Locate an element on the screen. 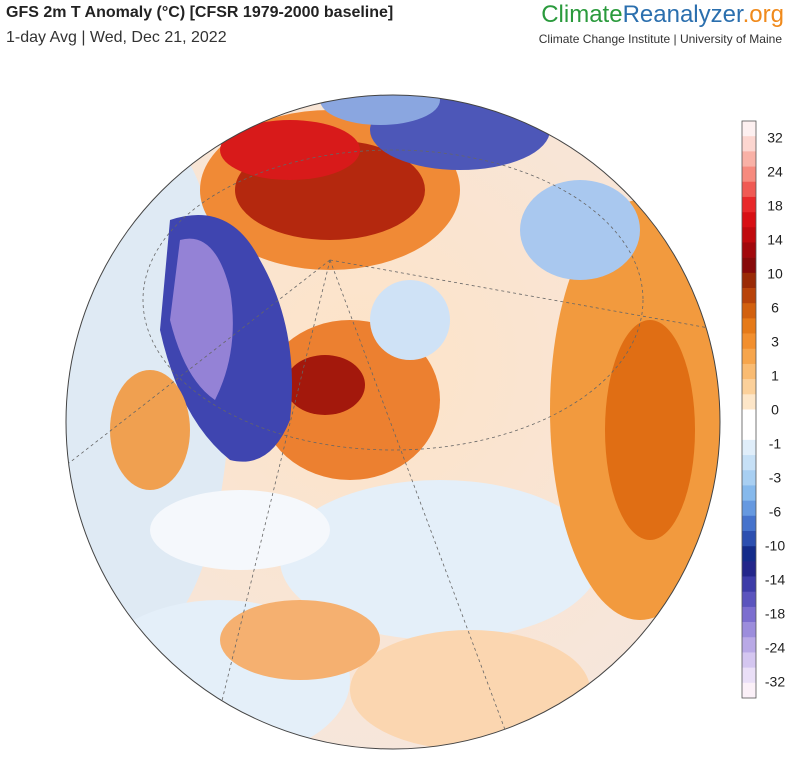 The image size is (800, 779). logo-part: Climate is located at coordinates (581, 14).